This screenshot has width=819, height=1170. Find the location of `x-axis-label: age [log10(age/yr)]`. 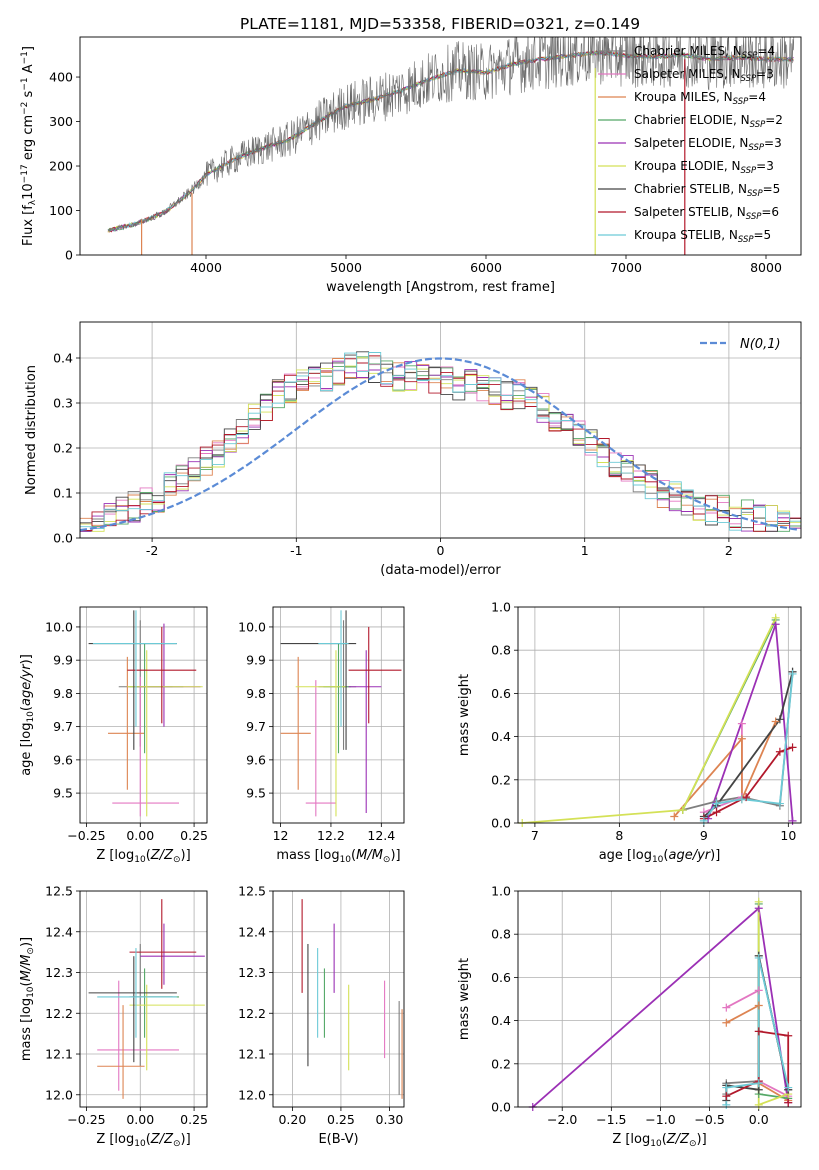

x-axis-label: age [log10(age/yr)] is located at coordinates (660, 856).